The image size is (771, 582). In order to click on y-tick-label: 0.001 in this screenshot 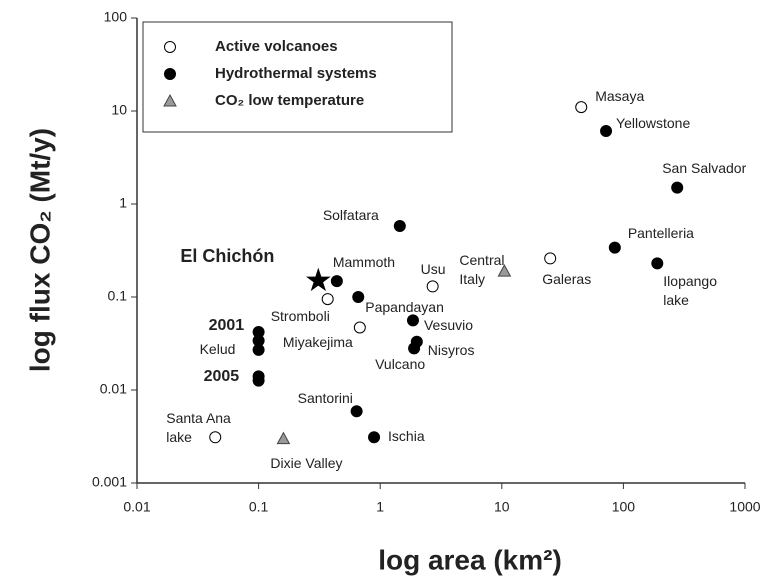, I will do `click(109, 482)`.